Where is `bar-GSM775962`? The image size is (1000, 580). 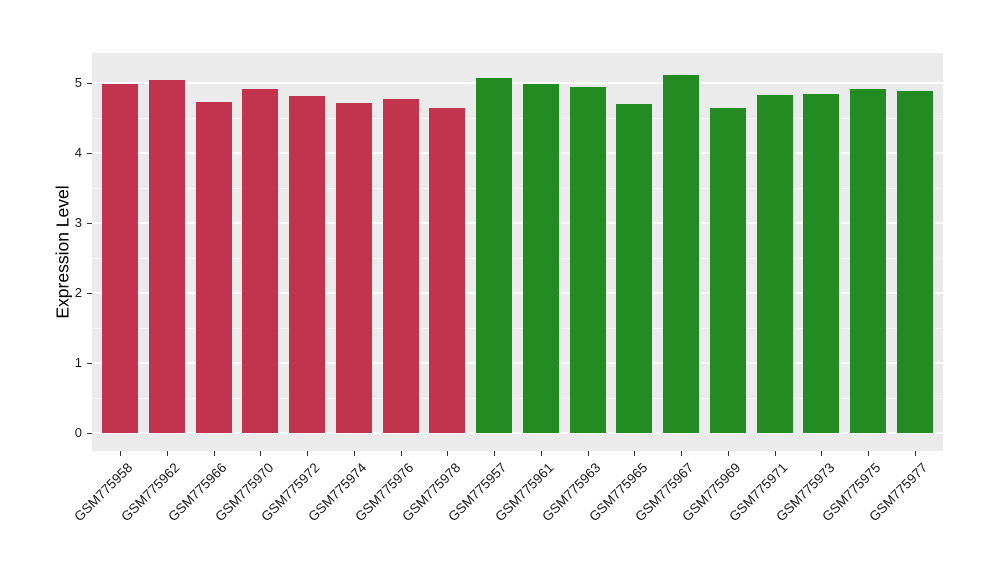
bar-GSM775962 is located at coordinates (166, 256).